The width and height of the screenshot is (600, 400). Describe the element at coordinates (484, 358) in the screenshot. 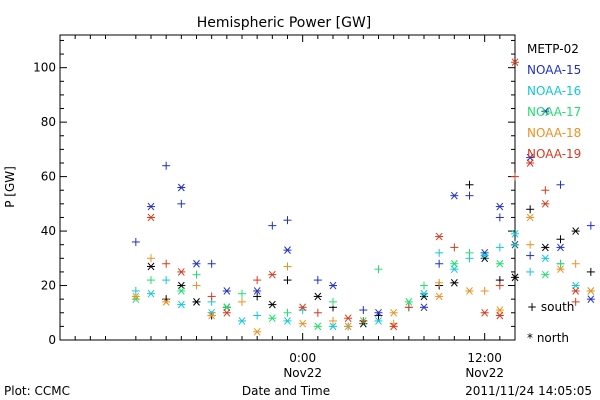

I see `x-tick-time-label: 12:00` at that location.